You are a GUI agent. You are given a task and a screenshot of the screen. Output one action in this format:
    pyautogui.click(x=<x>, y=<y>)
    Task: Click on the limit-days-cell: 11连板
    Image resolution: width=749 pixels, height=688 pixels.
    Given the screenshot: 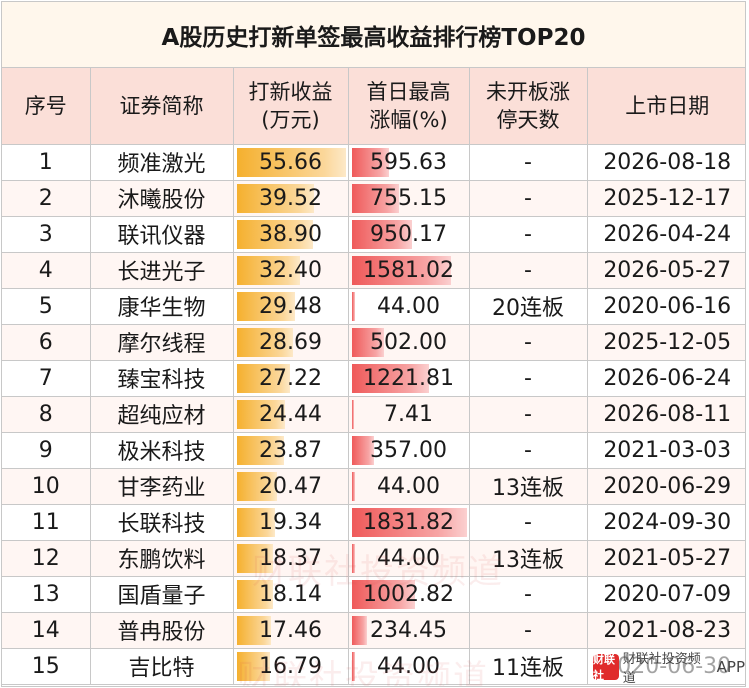 What is the action you would take?
    pyautogui.click(x=528, y=666)
    